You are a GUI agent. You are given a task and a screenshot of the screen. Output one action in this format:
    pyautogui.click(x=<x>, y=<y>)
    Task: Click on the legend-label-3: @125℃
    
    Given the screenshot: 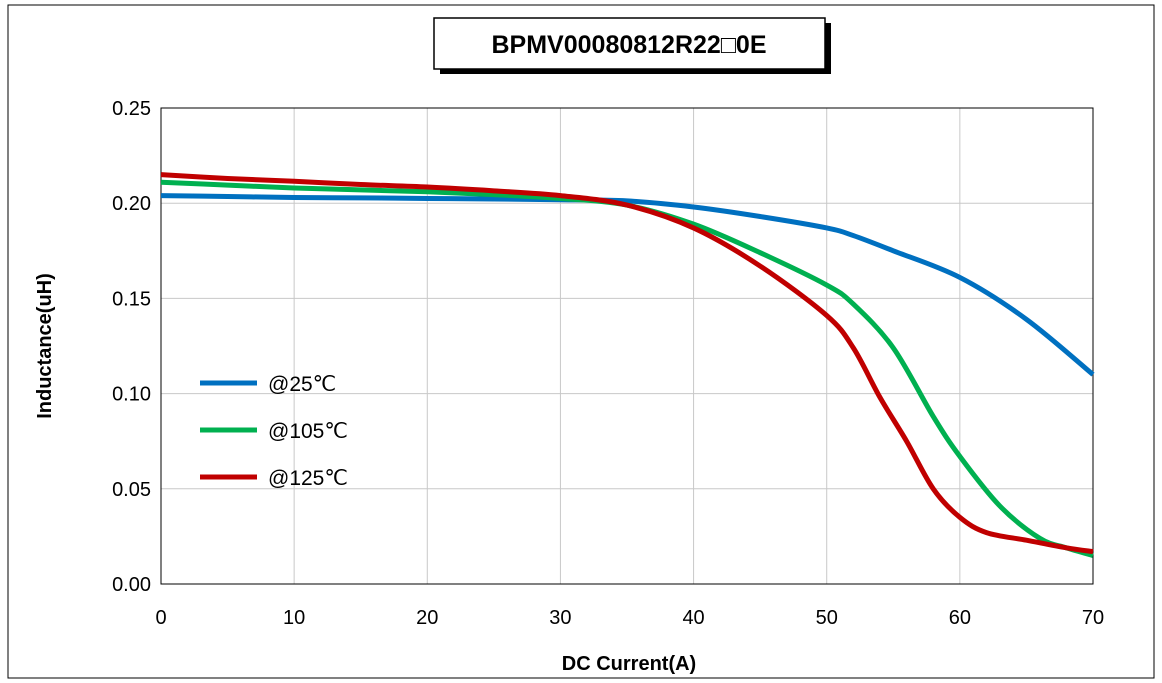 What is the action you would take?
    pyautogui.click(x=308, y=478)
    